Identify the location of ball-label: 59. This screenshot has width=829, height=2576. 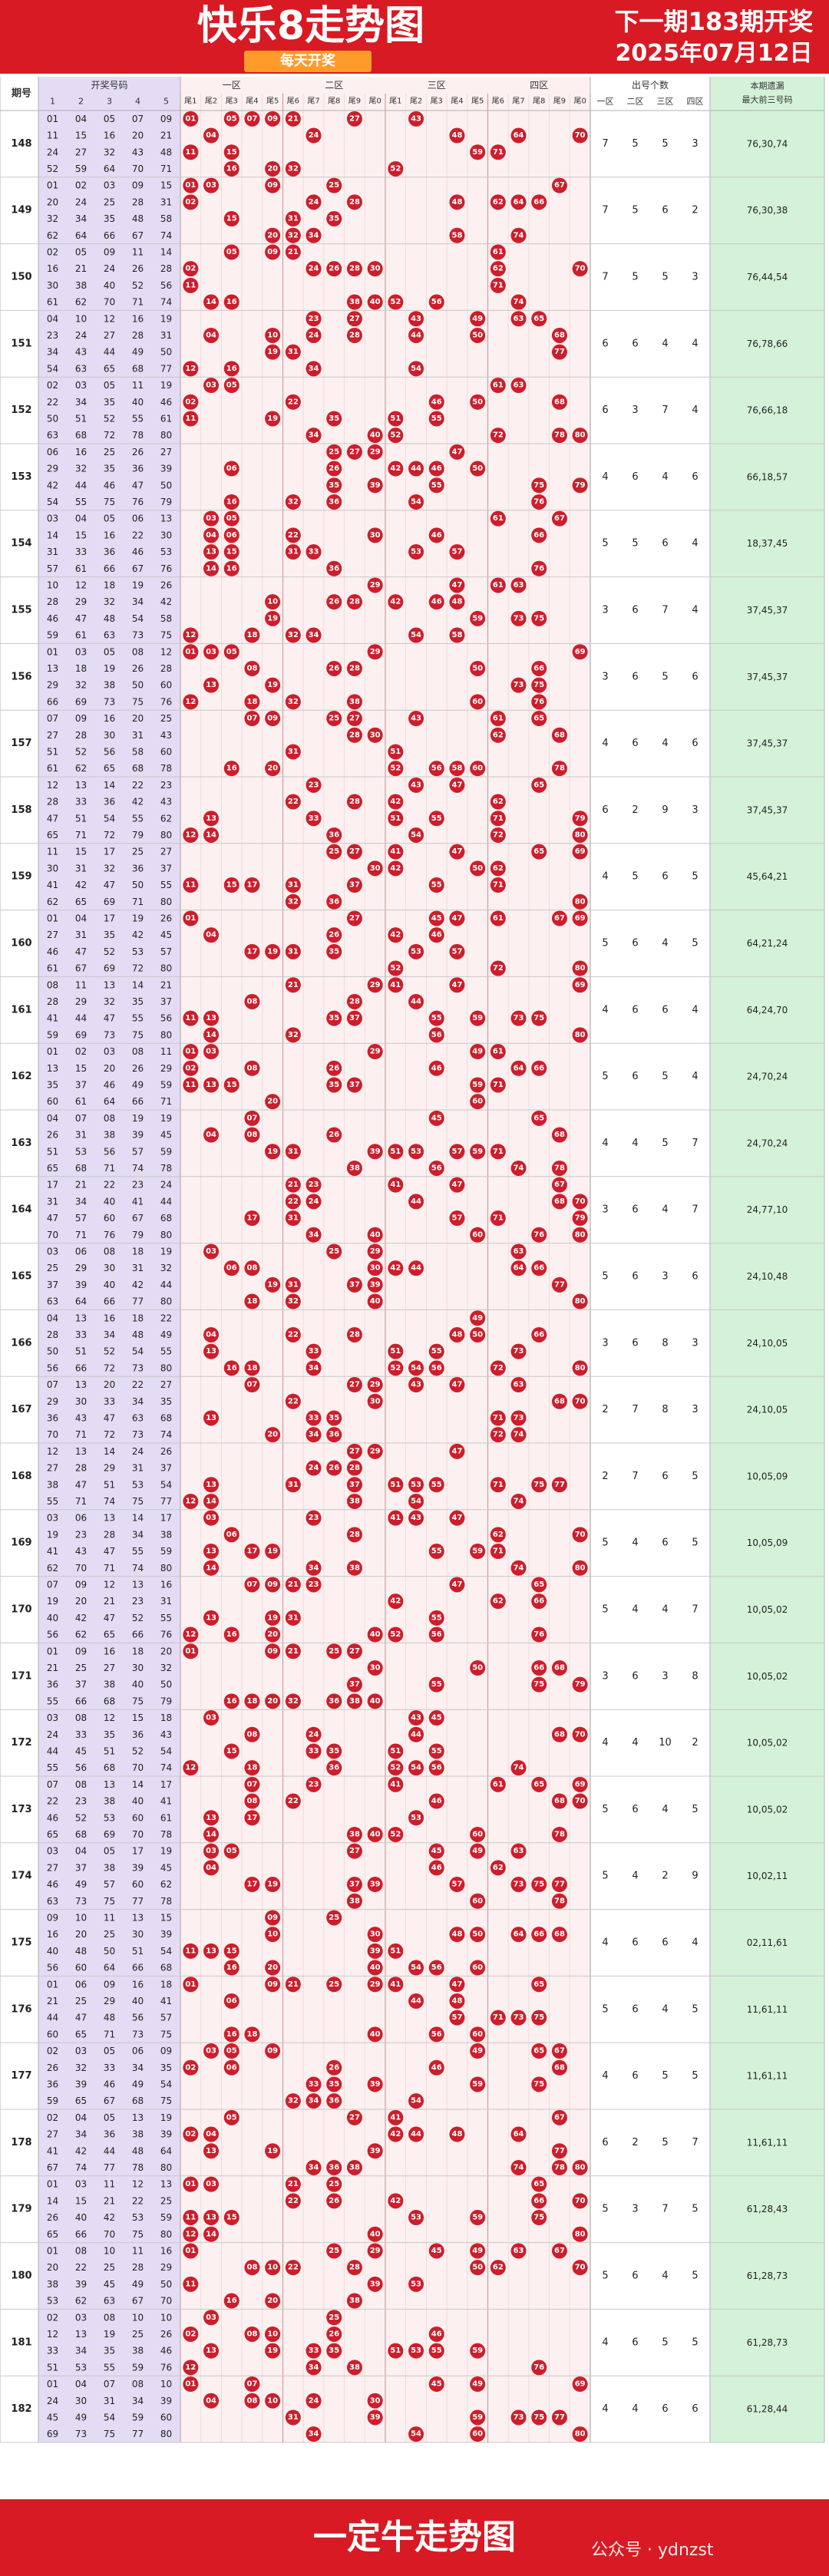
(477, 2084).